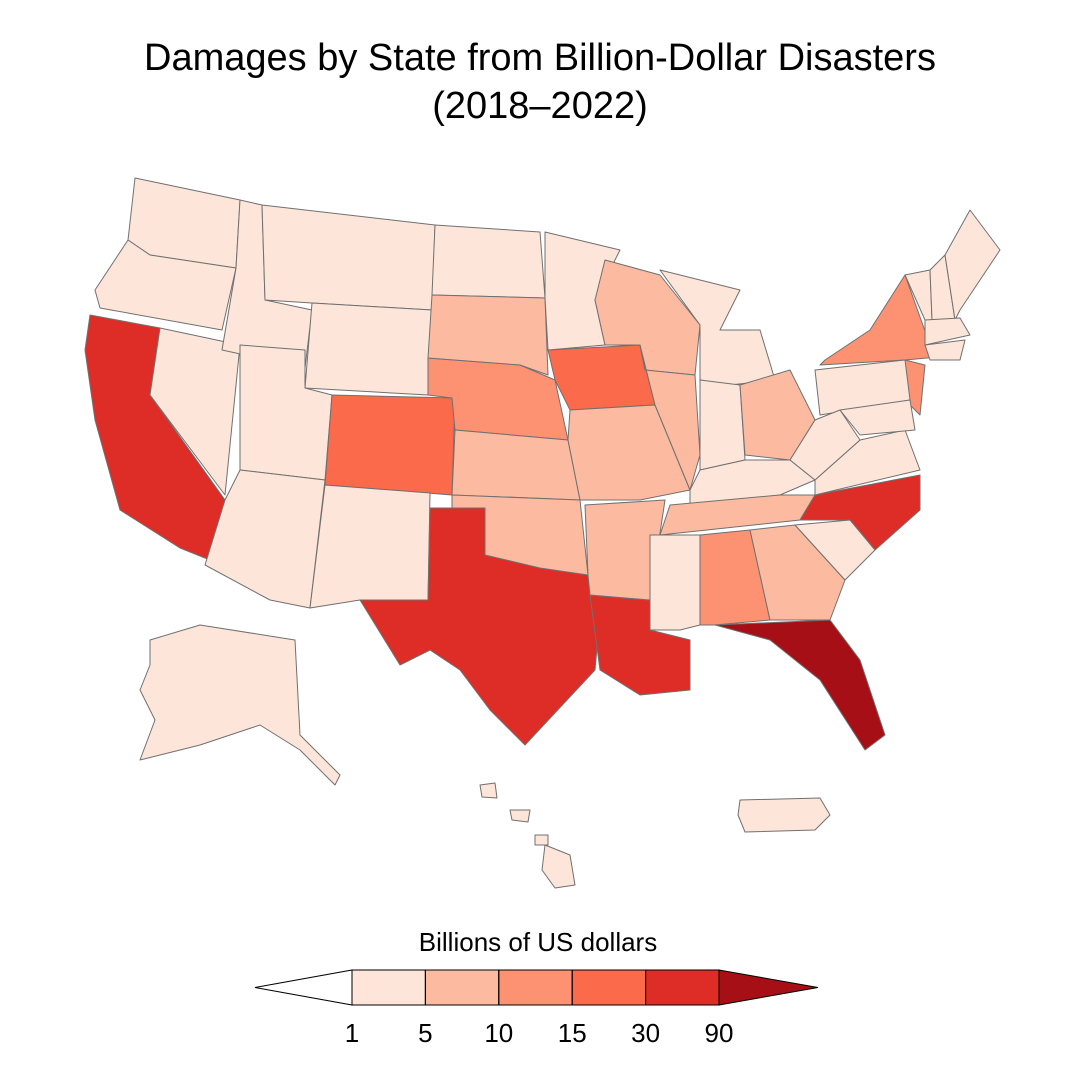  Describe the element at coordinates (425, 1033) in the screenshot. I see `legend-tick-label: 5` at that location.